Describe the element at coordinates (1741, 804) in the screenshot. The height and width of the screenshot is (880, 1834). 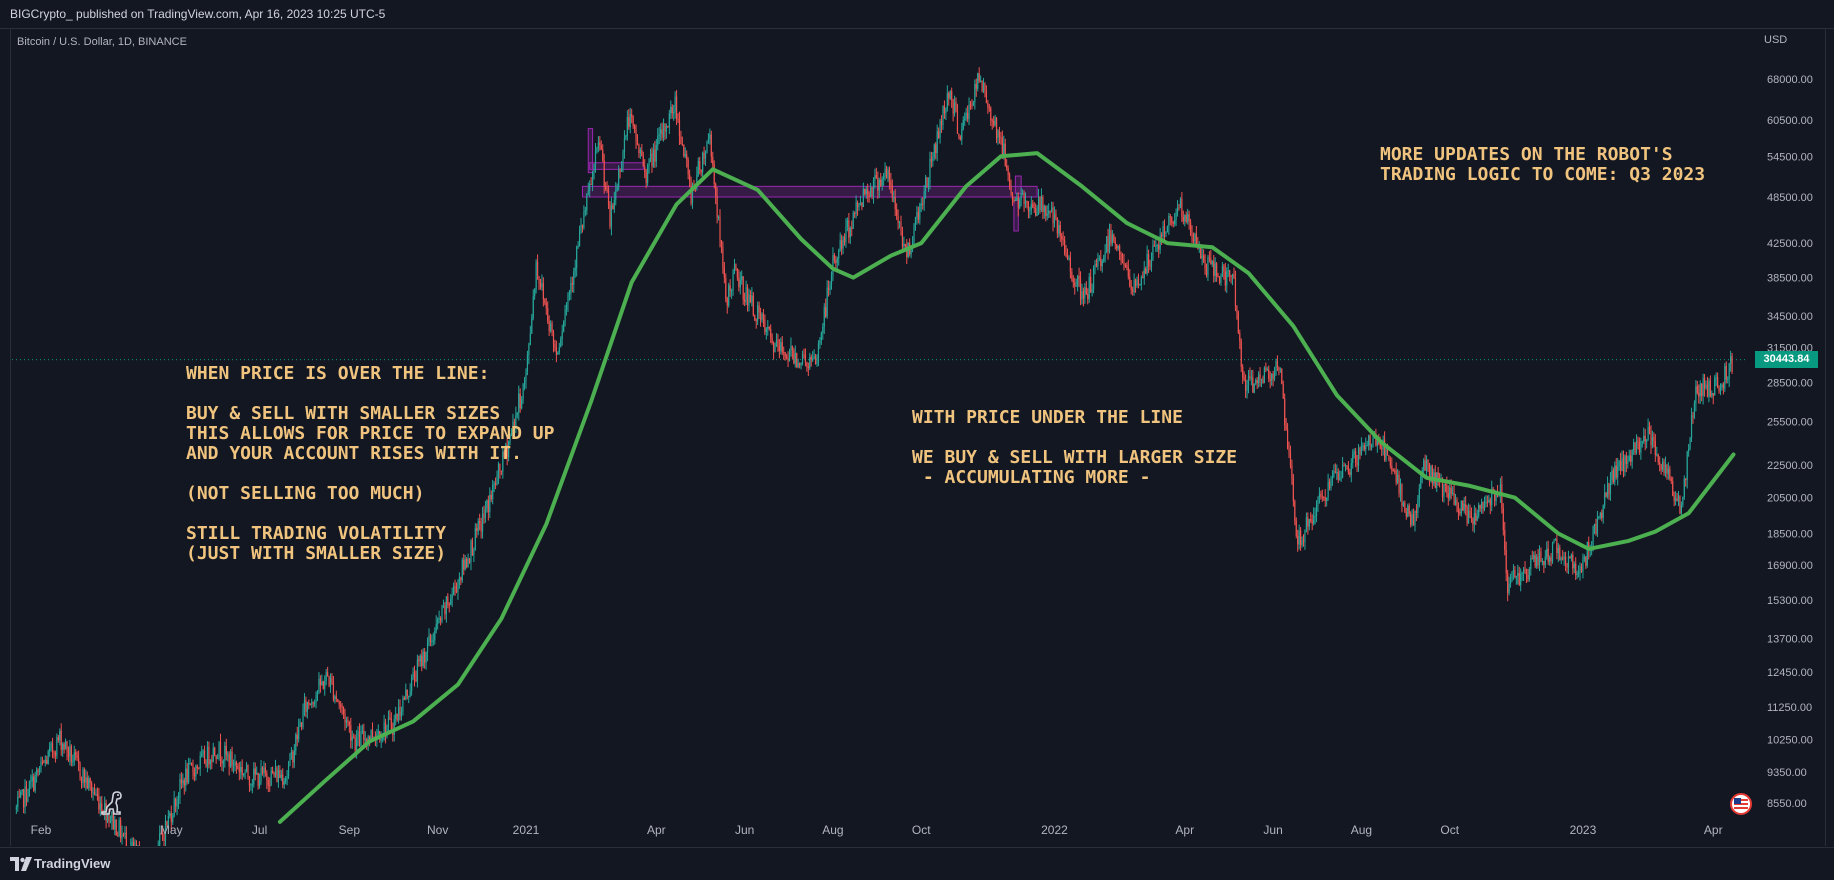
I see `us-flag-icon` at that location.